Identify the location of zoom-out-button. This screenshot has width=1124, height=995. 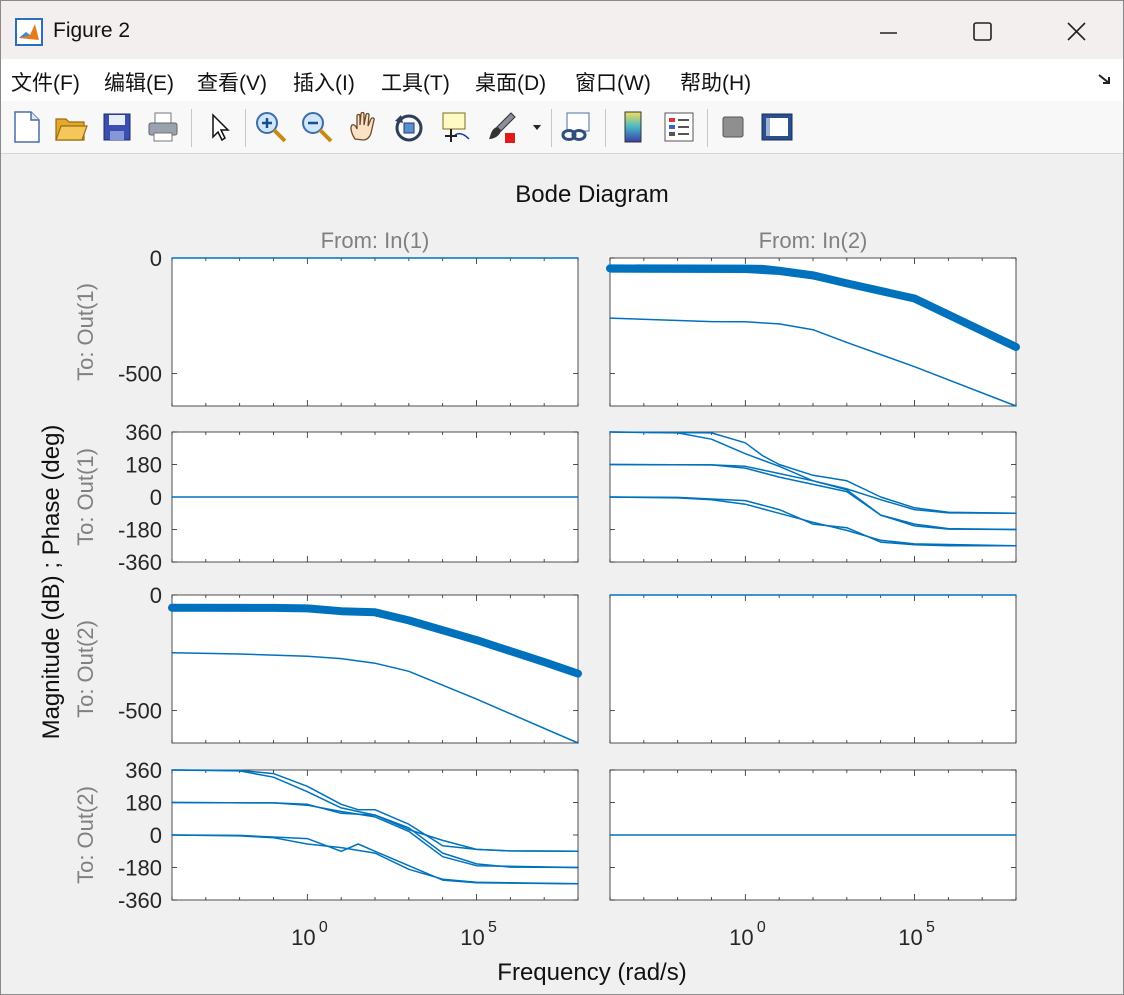
(317, 127).